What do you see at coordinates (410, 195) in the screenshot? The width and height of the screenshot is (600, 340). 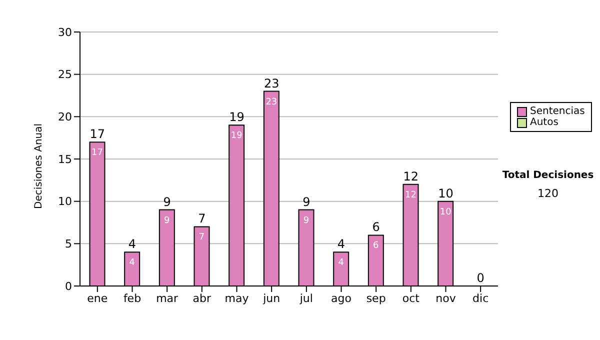 I see `data-label: 12` at bounding box center [410, 195].